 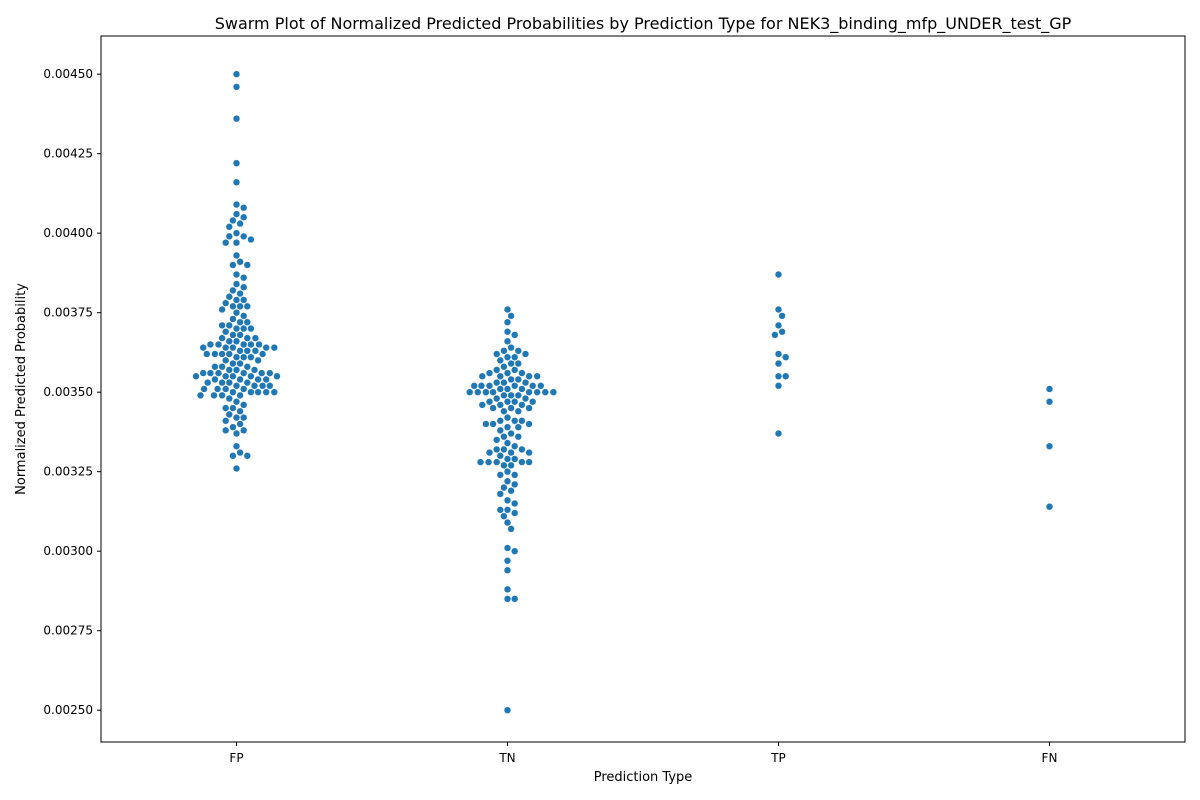 I want to click on y-tick-label: 0.00425, so click(x=68, y=154).